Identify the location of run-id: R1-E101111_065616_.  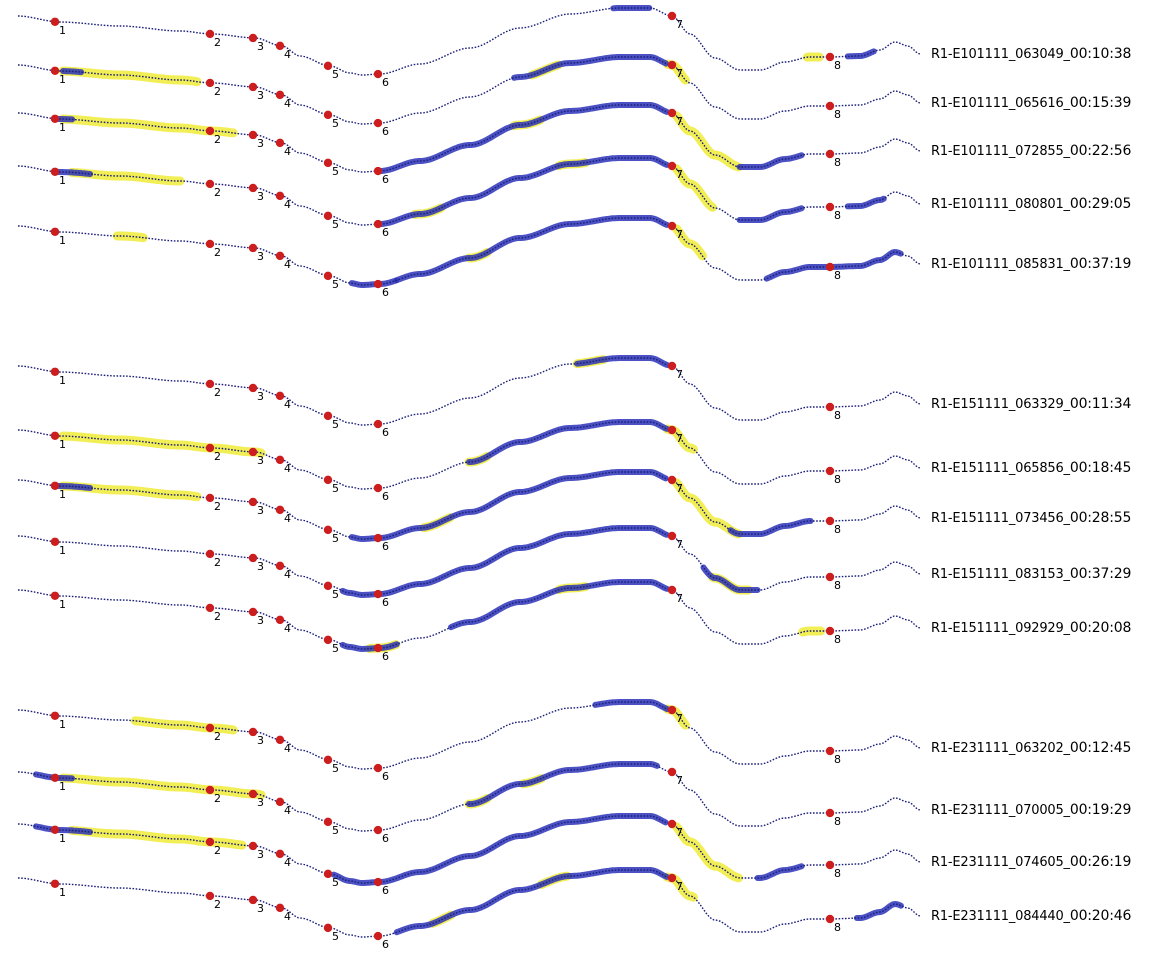
(1000, 103).